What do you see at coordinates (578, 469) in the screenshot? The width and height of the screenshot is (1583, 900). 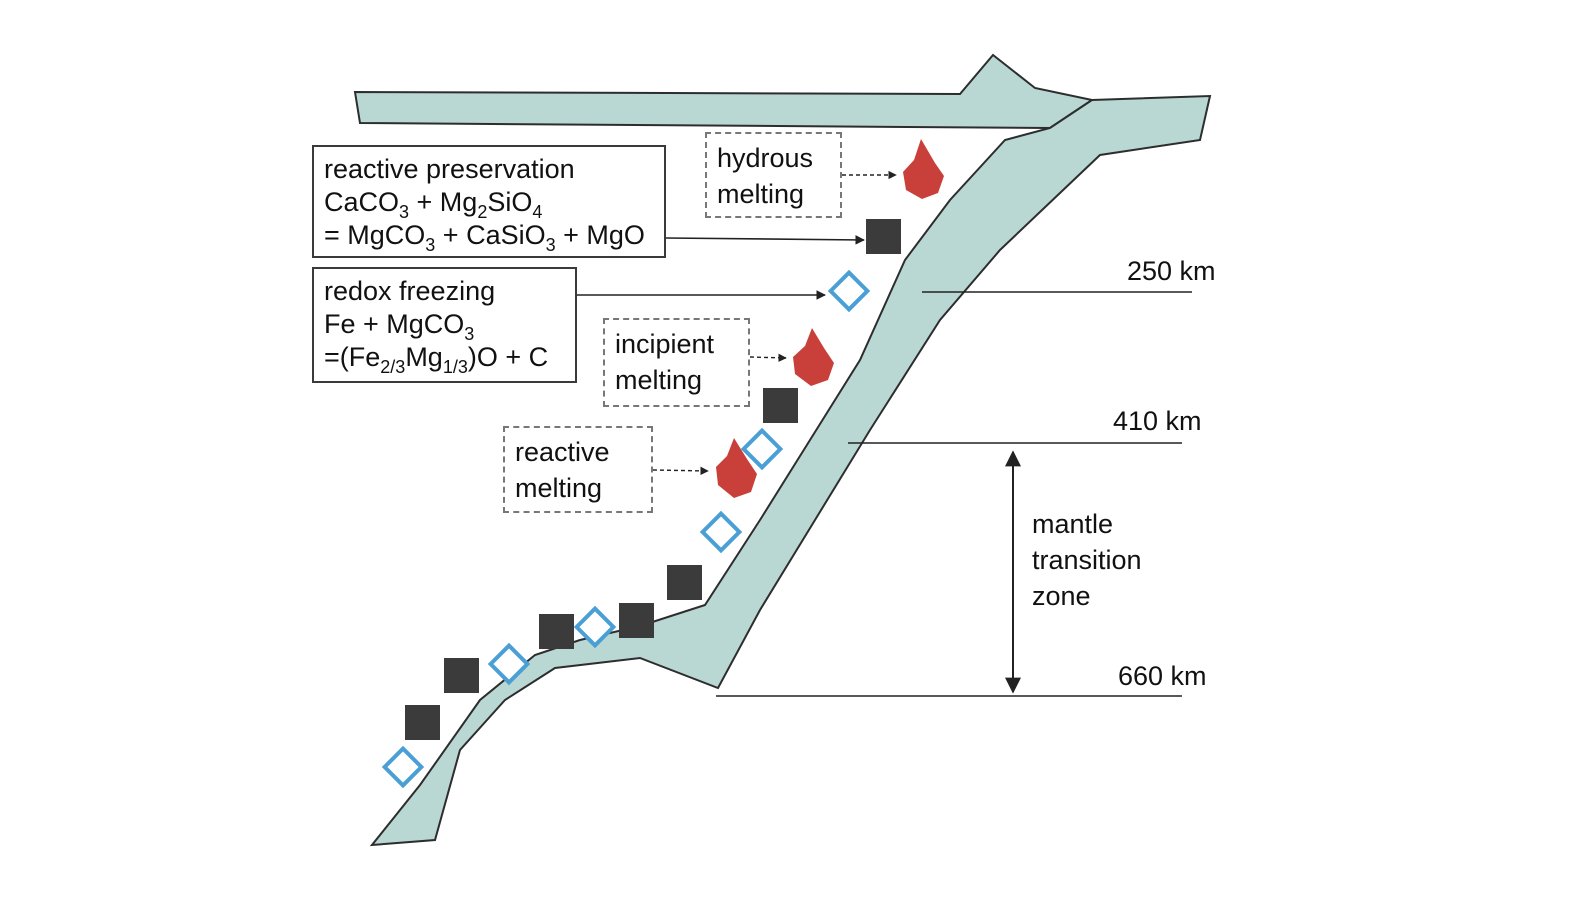 I see `reactive-melting-box: reactive melting` at bounding box center [578, 469].